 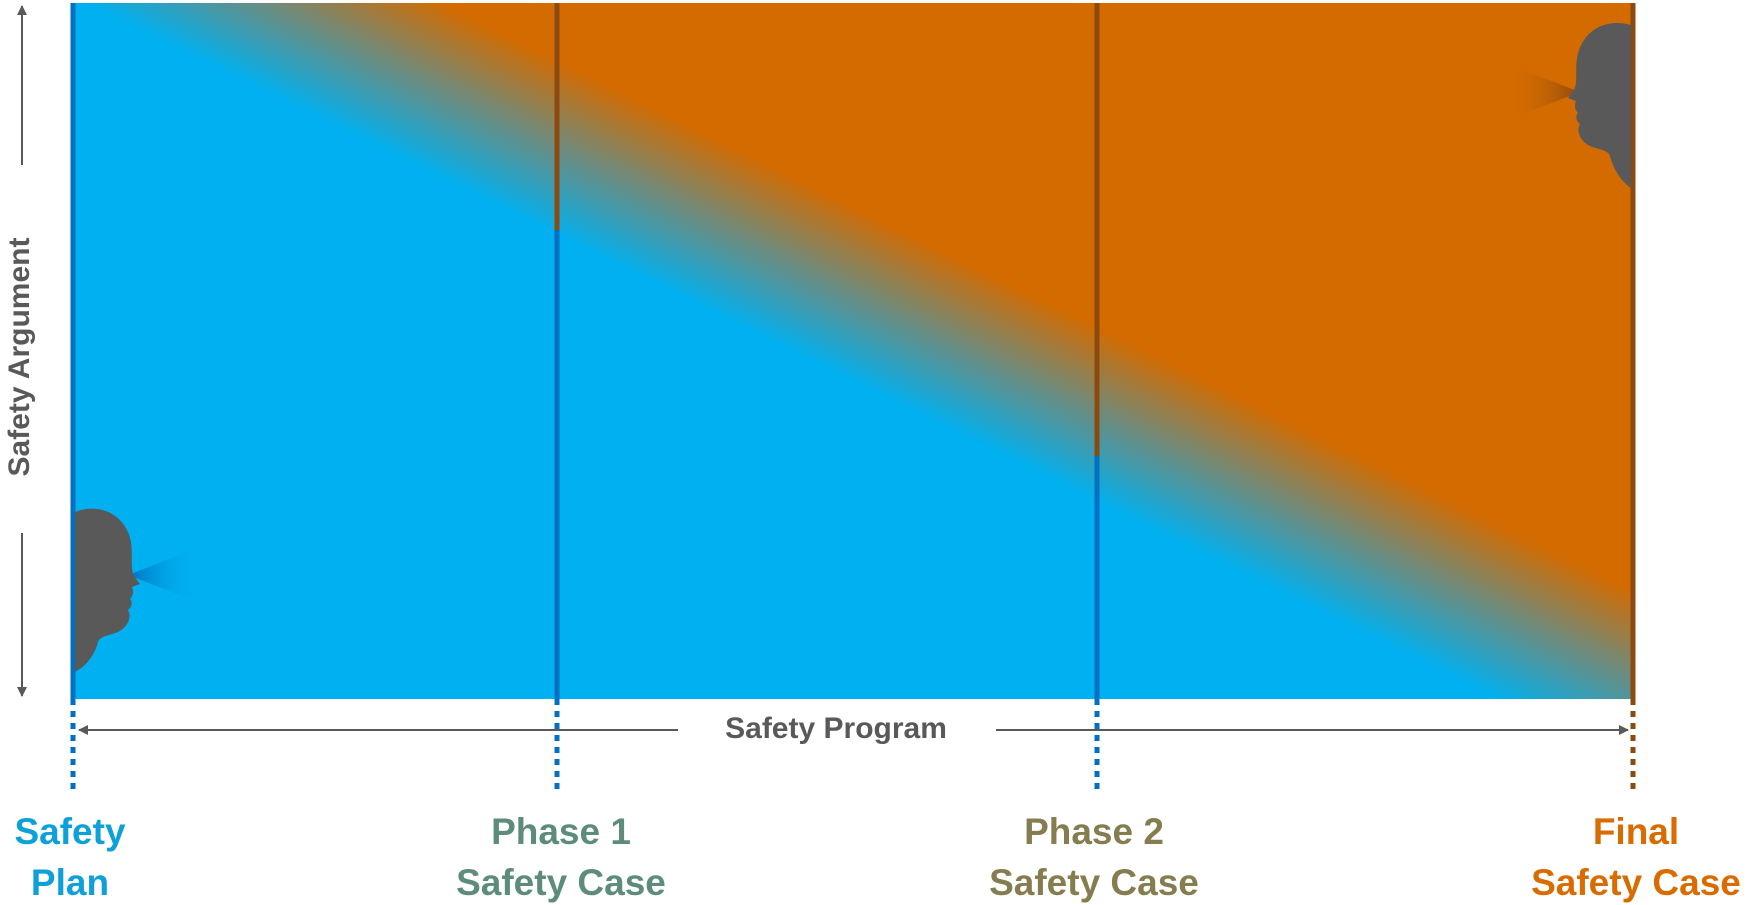 What do you see at coordinates (1636, 882) in the screenshot?
I see `milestone-label-final-line2: Safety Case` at bounding box center [1636, 882].